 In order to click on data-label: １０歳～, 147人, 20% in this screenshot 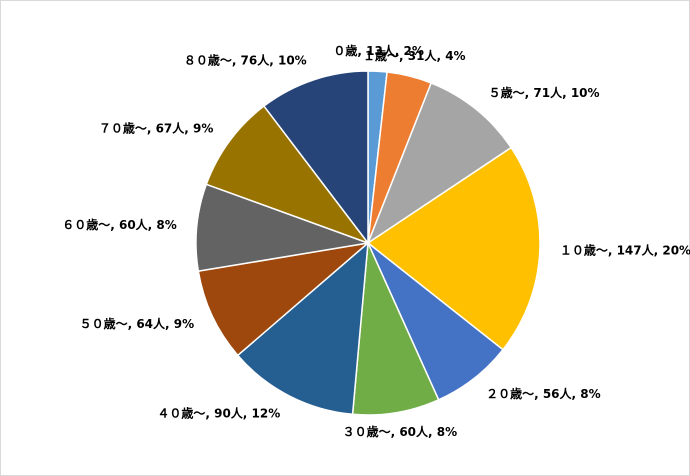, I will do `click(625, 249)`.